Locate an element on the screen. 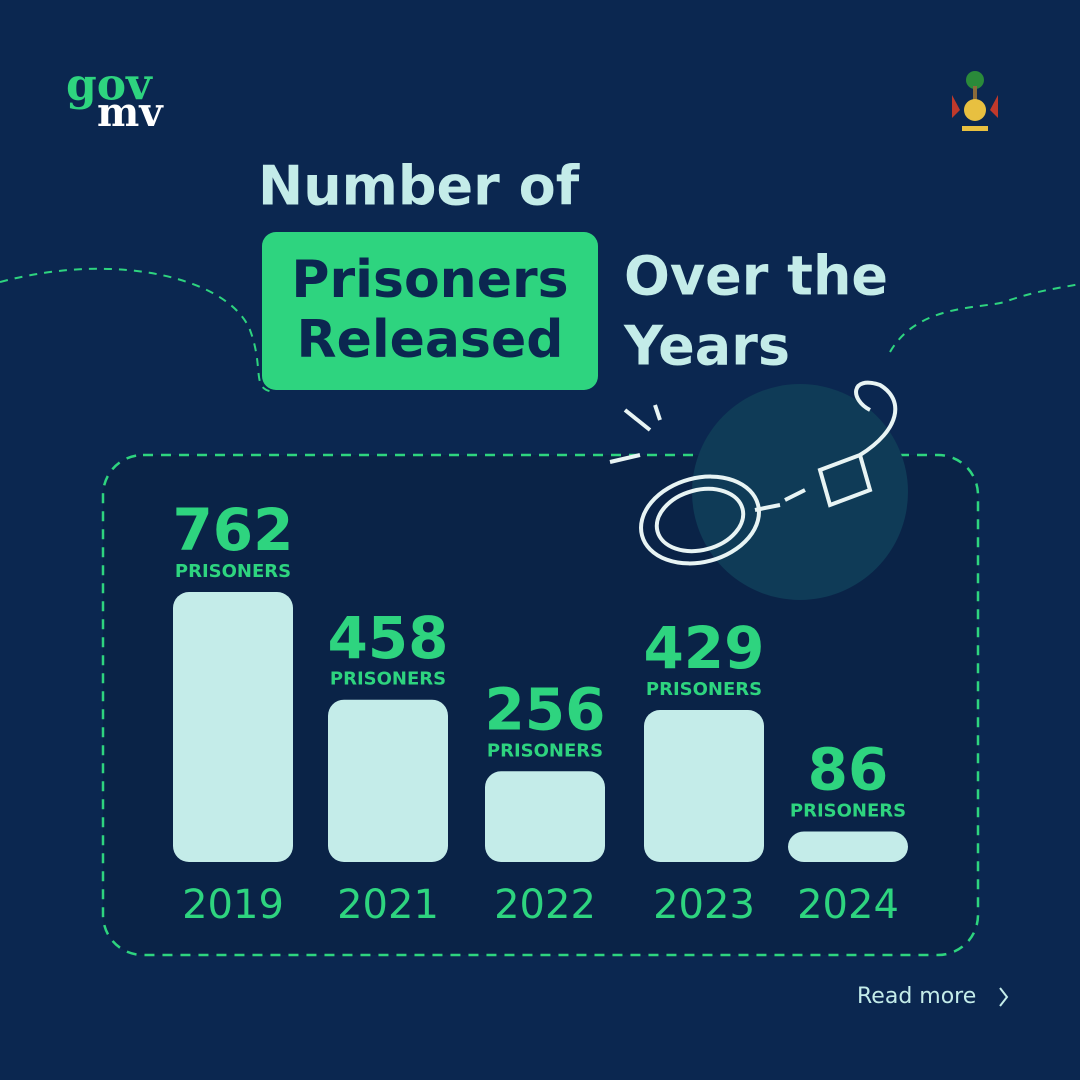  title-highlight: Prisoners is located at coordinates (429, 280).